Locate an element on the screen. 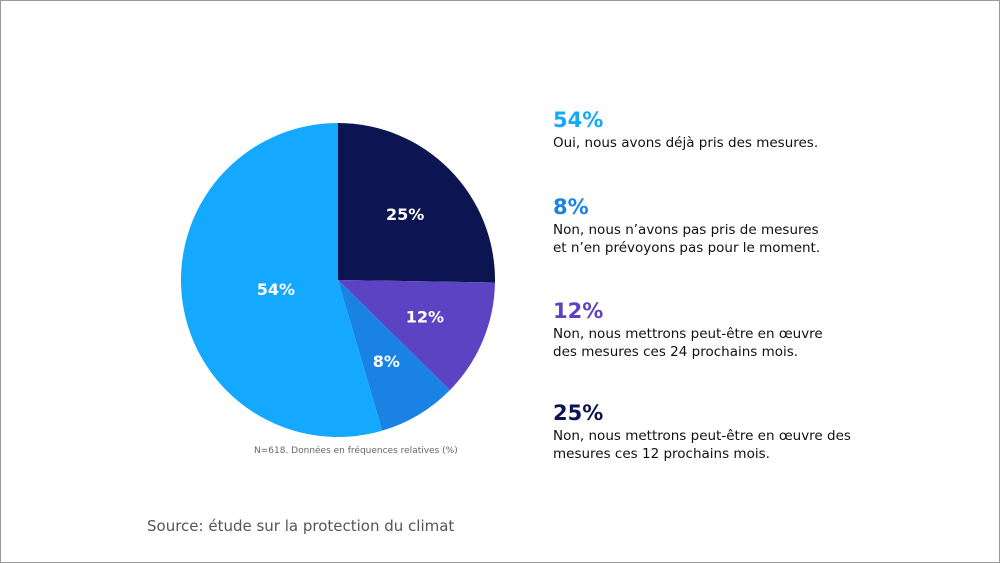 The height and width of the screenshot is (563, 1000). legend-value: 12% is located at coordinates (578, 311).